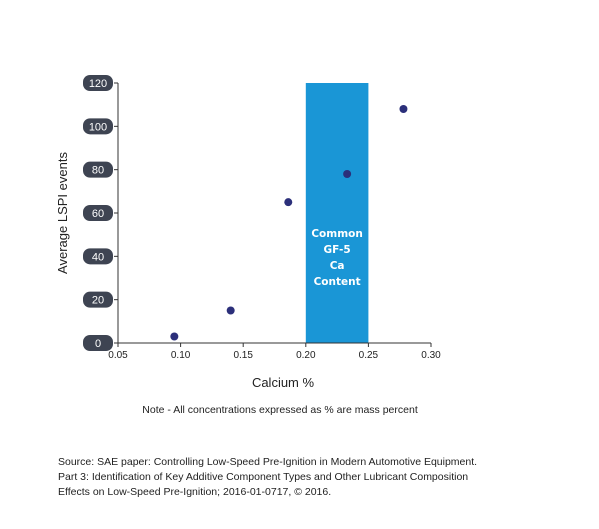 This screenshot has height=529, width=599. Describe the element at coordinates (337, 282) in the screenshot. I see `band-label-line: Content` at that location.